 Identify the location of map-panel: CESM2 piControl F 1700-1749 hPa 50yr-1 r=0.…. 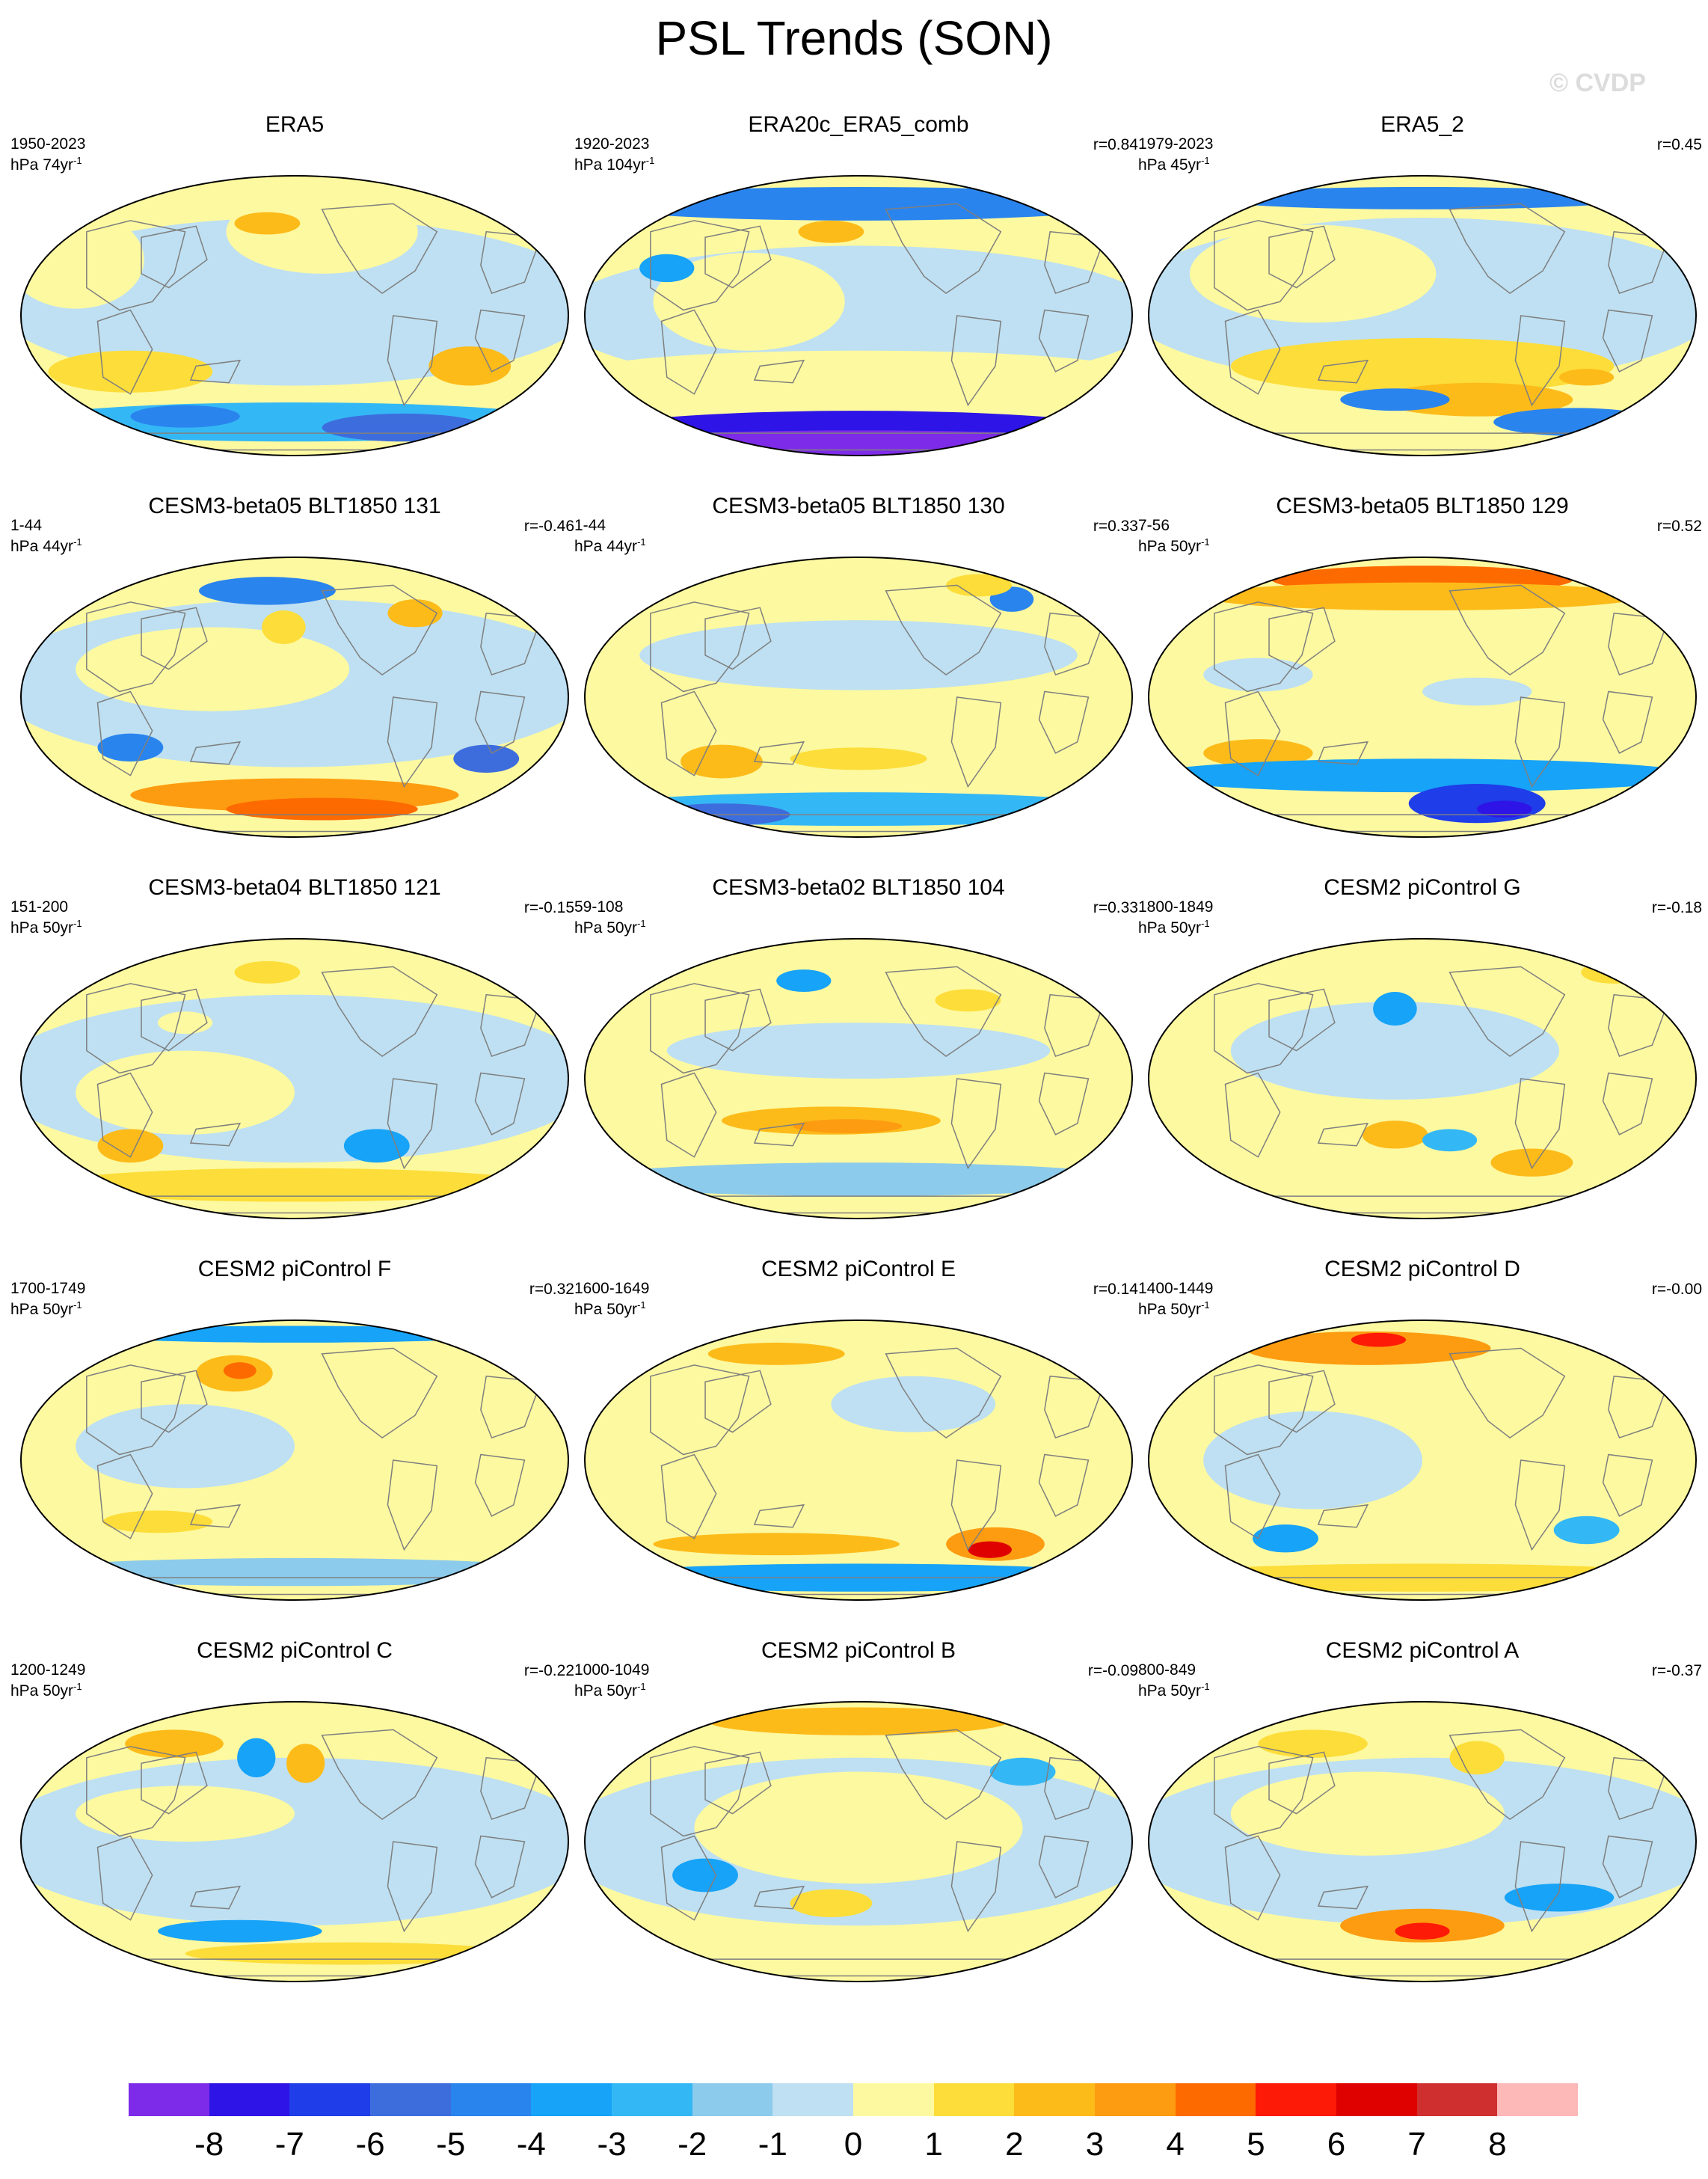
(294, 1447).